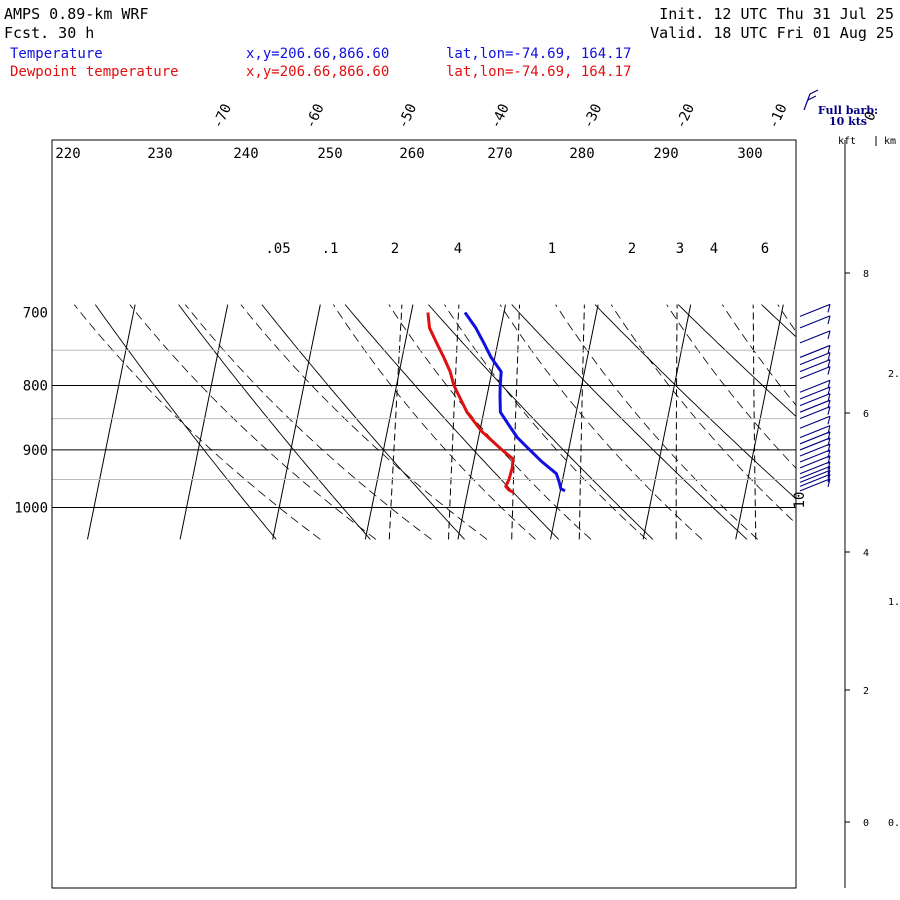  What do you see at coordinates (552, 249) in the screenshot?
I see `mixing-ratio-label: 1` at bounding box center [552, 249].